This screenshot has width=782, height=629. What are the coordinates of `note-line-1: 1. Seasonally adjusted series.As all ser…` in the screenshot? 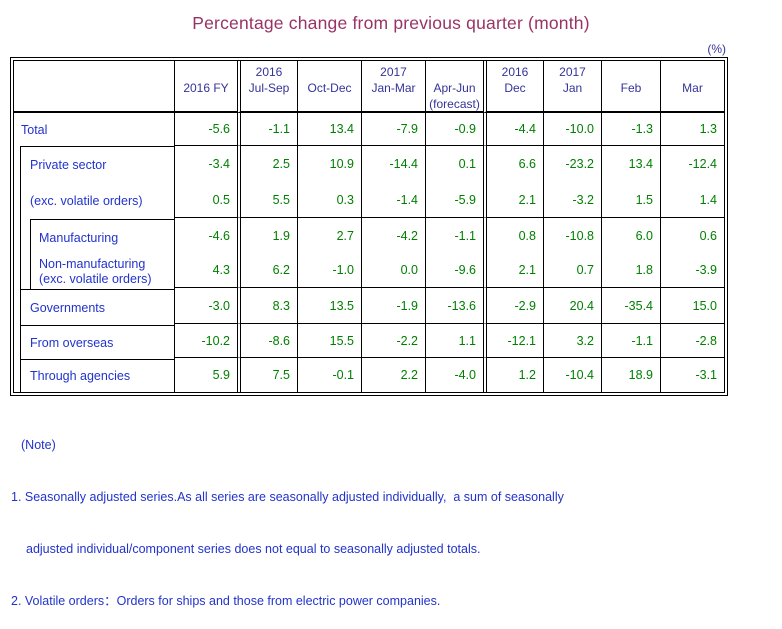 It's located at (287, 497).